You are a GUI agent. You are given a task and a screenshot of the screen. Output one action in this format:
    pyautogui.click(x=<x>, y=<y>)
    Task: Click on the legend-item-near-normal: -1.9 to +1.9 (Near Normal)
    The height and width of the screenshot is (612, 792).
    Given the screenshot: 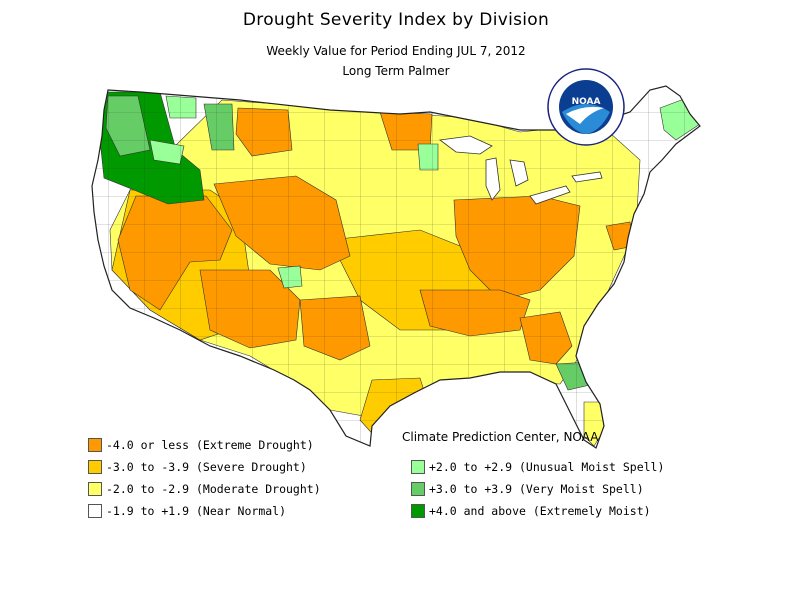 What is the action you would take?
    pyautogui.click(x=187, y=511)
    